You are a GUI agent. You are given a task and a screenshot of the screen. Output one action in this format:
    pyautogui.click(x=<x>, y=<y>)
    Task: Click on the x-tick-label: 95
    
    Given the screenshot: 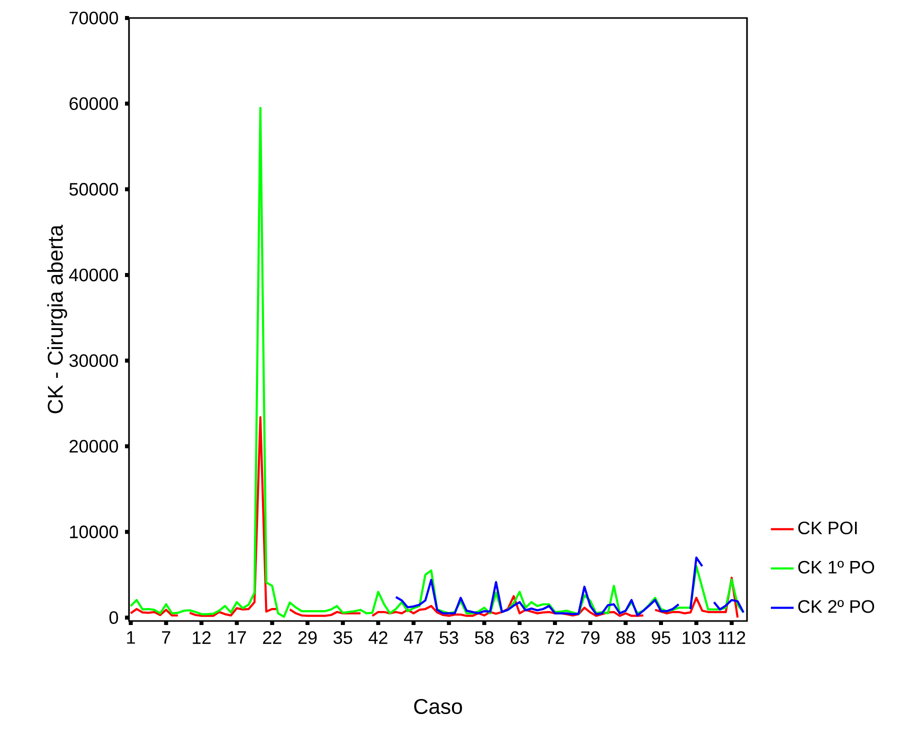 What is the action you would take?
    pyautogui.click(x=661, y=637)
    